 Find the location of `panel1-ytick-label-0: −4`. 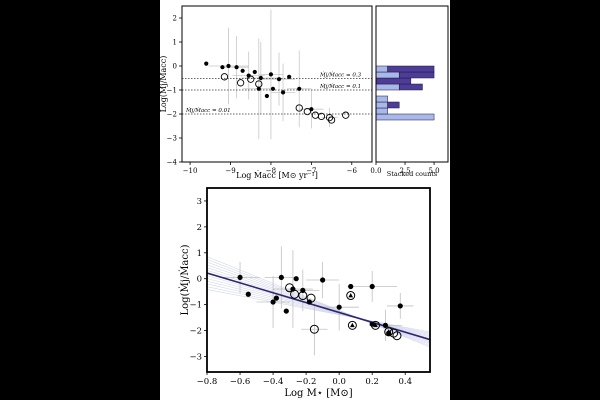

panel1-ytick-label-0: −4 is located at coordinates (172, 163).